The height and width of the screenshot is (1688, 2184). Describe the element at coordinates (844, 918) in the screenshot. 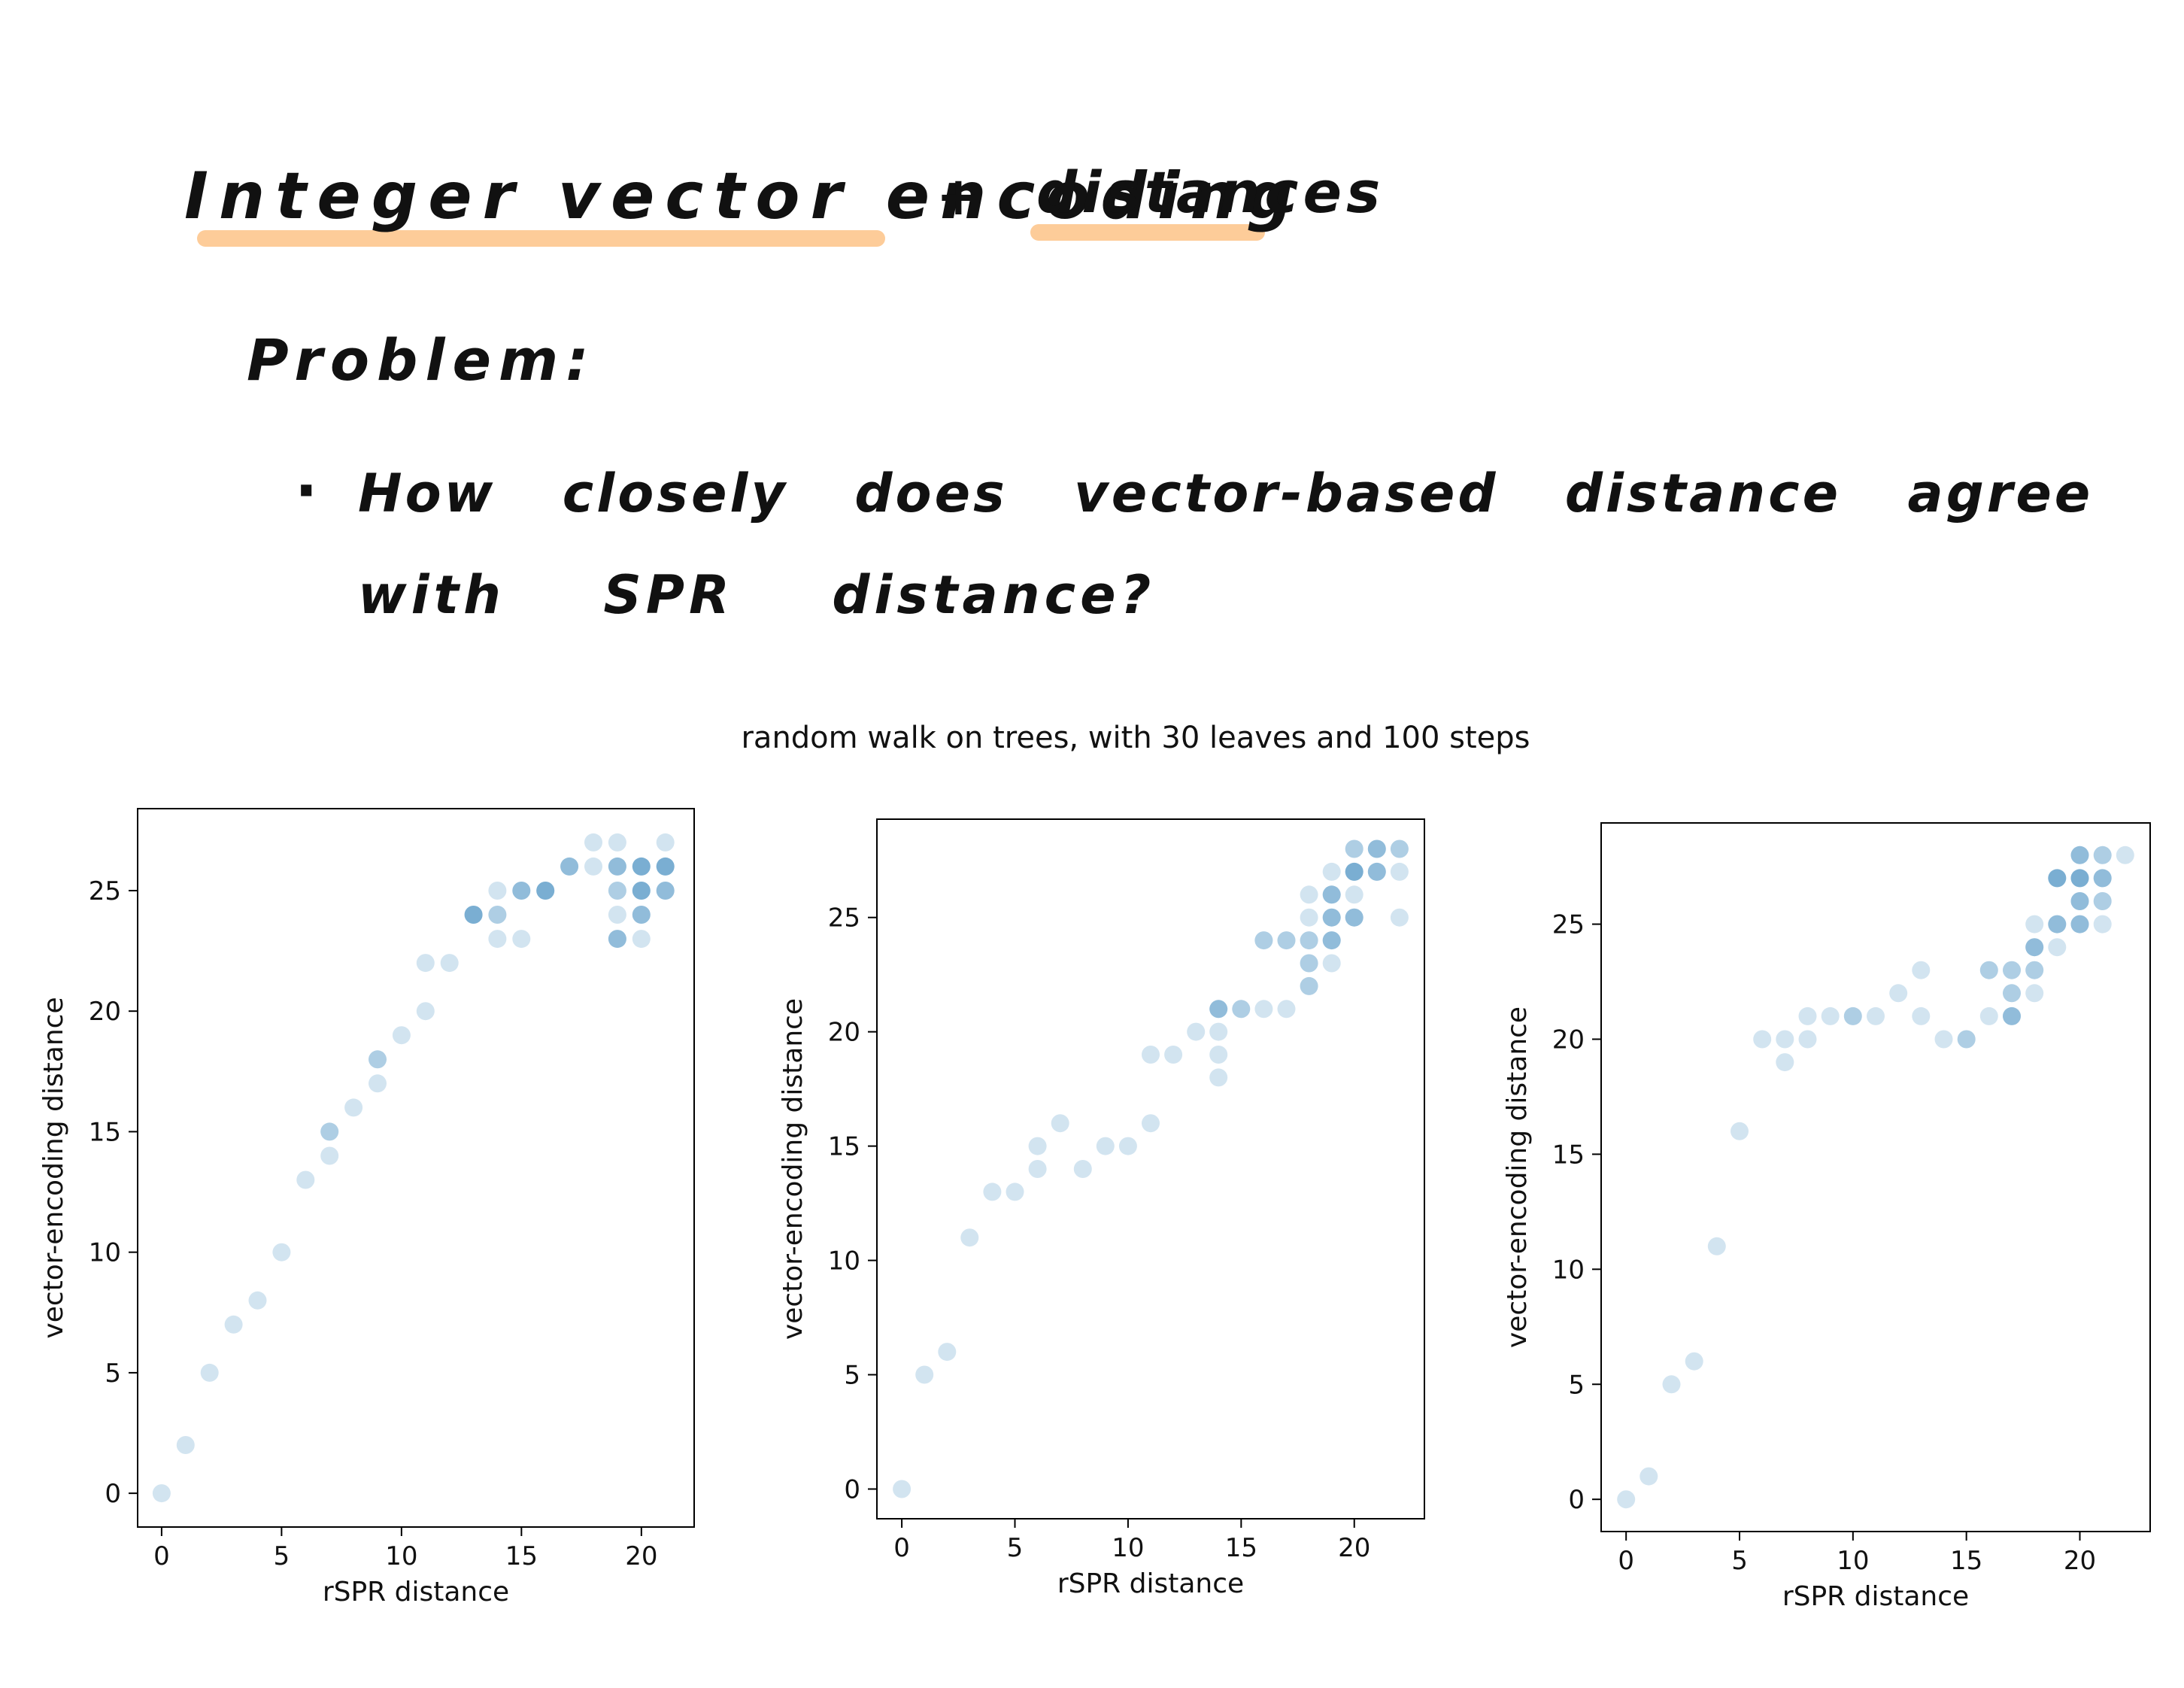

I see `y-tick-label: 25` at that location.